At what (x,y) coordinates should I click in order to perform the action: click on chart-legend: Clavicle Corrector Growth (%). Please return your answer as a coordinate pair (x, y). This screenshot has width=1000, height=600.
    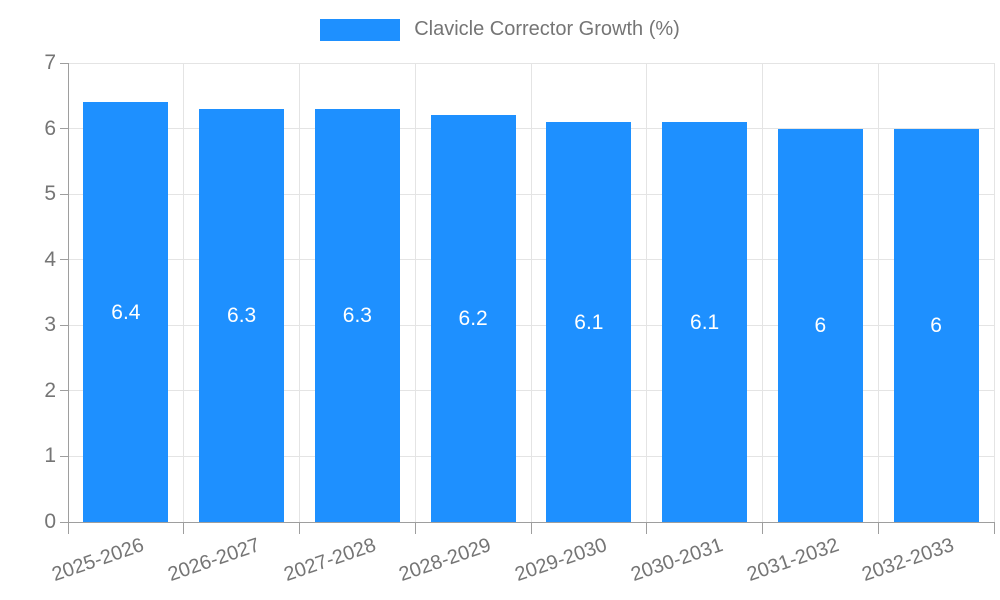
    Looking at the image, I should click on (500, 29).